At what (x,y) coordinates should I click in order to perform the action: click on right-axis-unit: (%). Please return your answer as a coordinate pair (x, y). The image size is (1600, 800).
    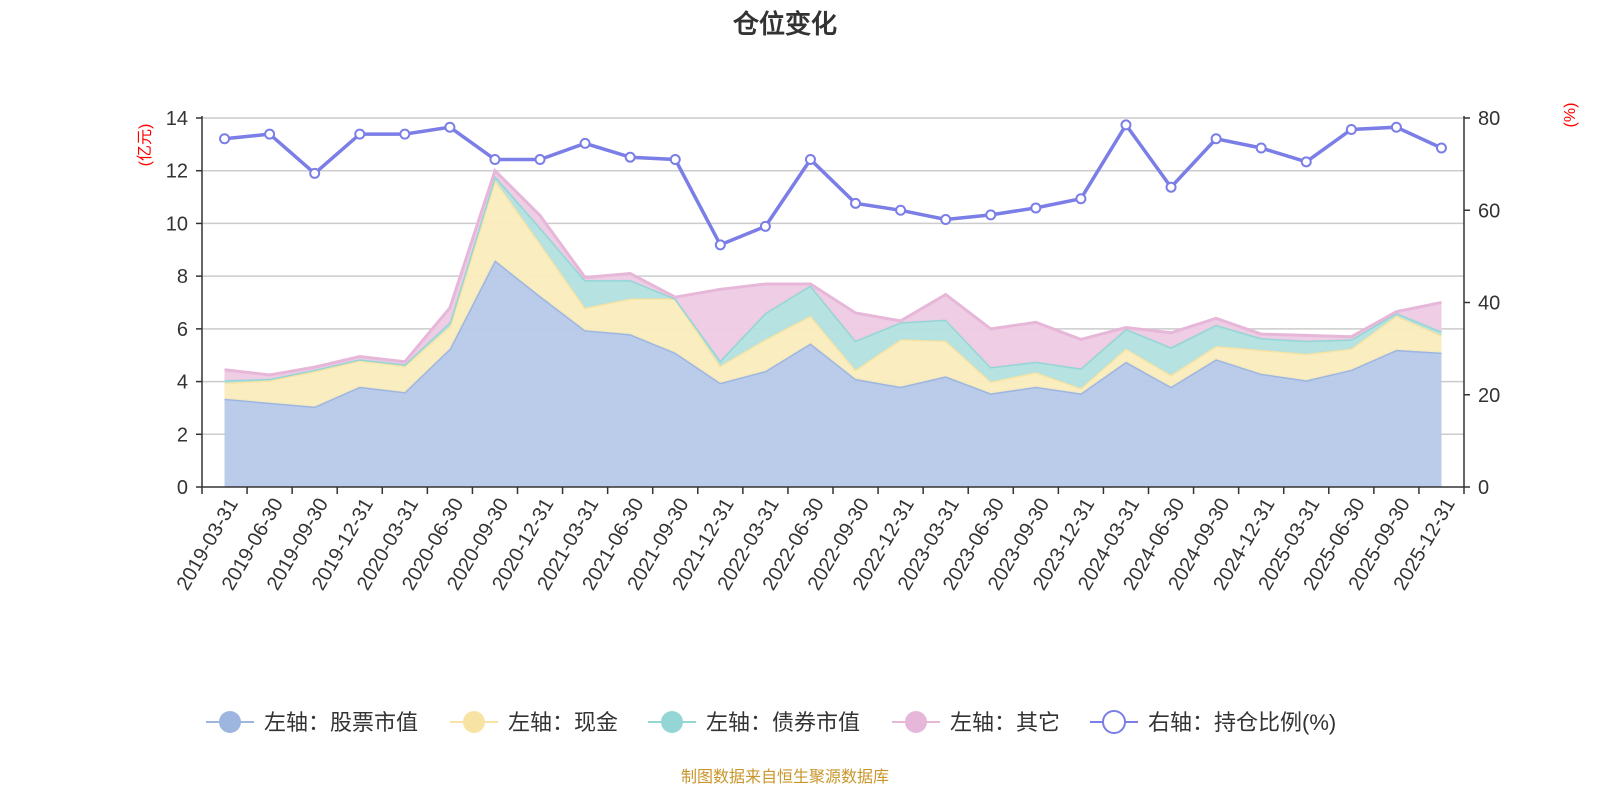
    Looking at the image, I should click on (1570, 115).